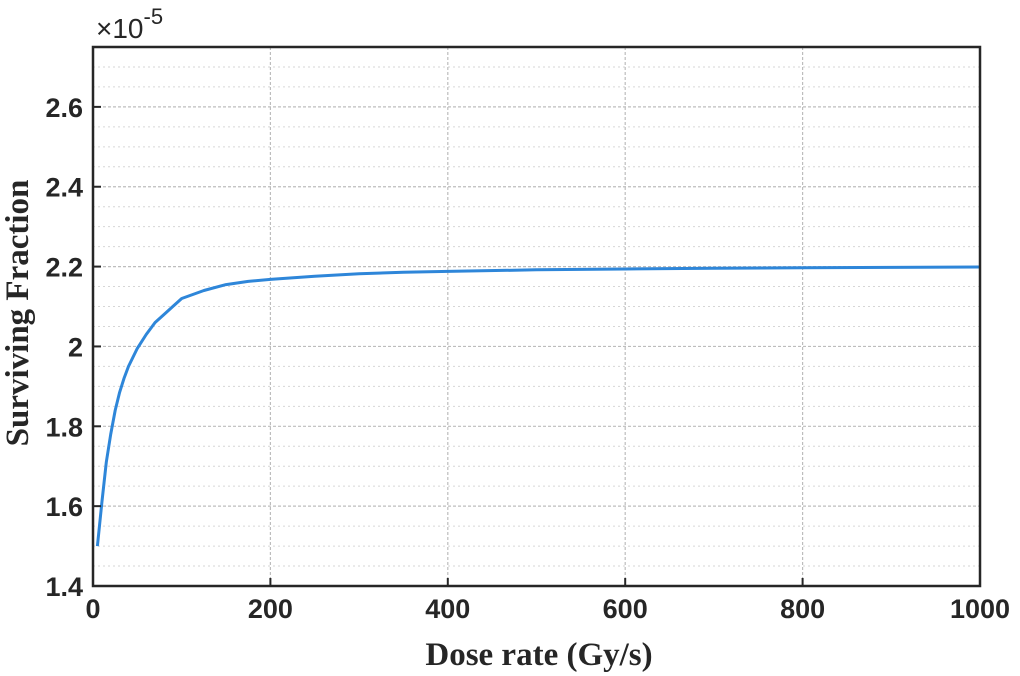 The width and height of the screenshot is (1020, 676). I want to click on y-tick-label: 1.4, so click(64, 587).